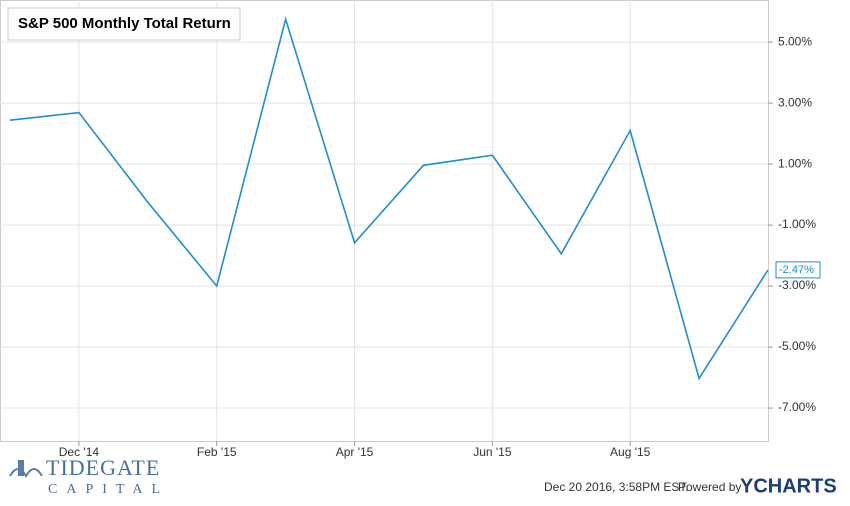 This screenshot has height=506, width=850. I want to click on x-tick-label: Jun '15, so click(492, 452).